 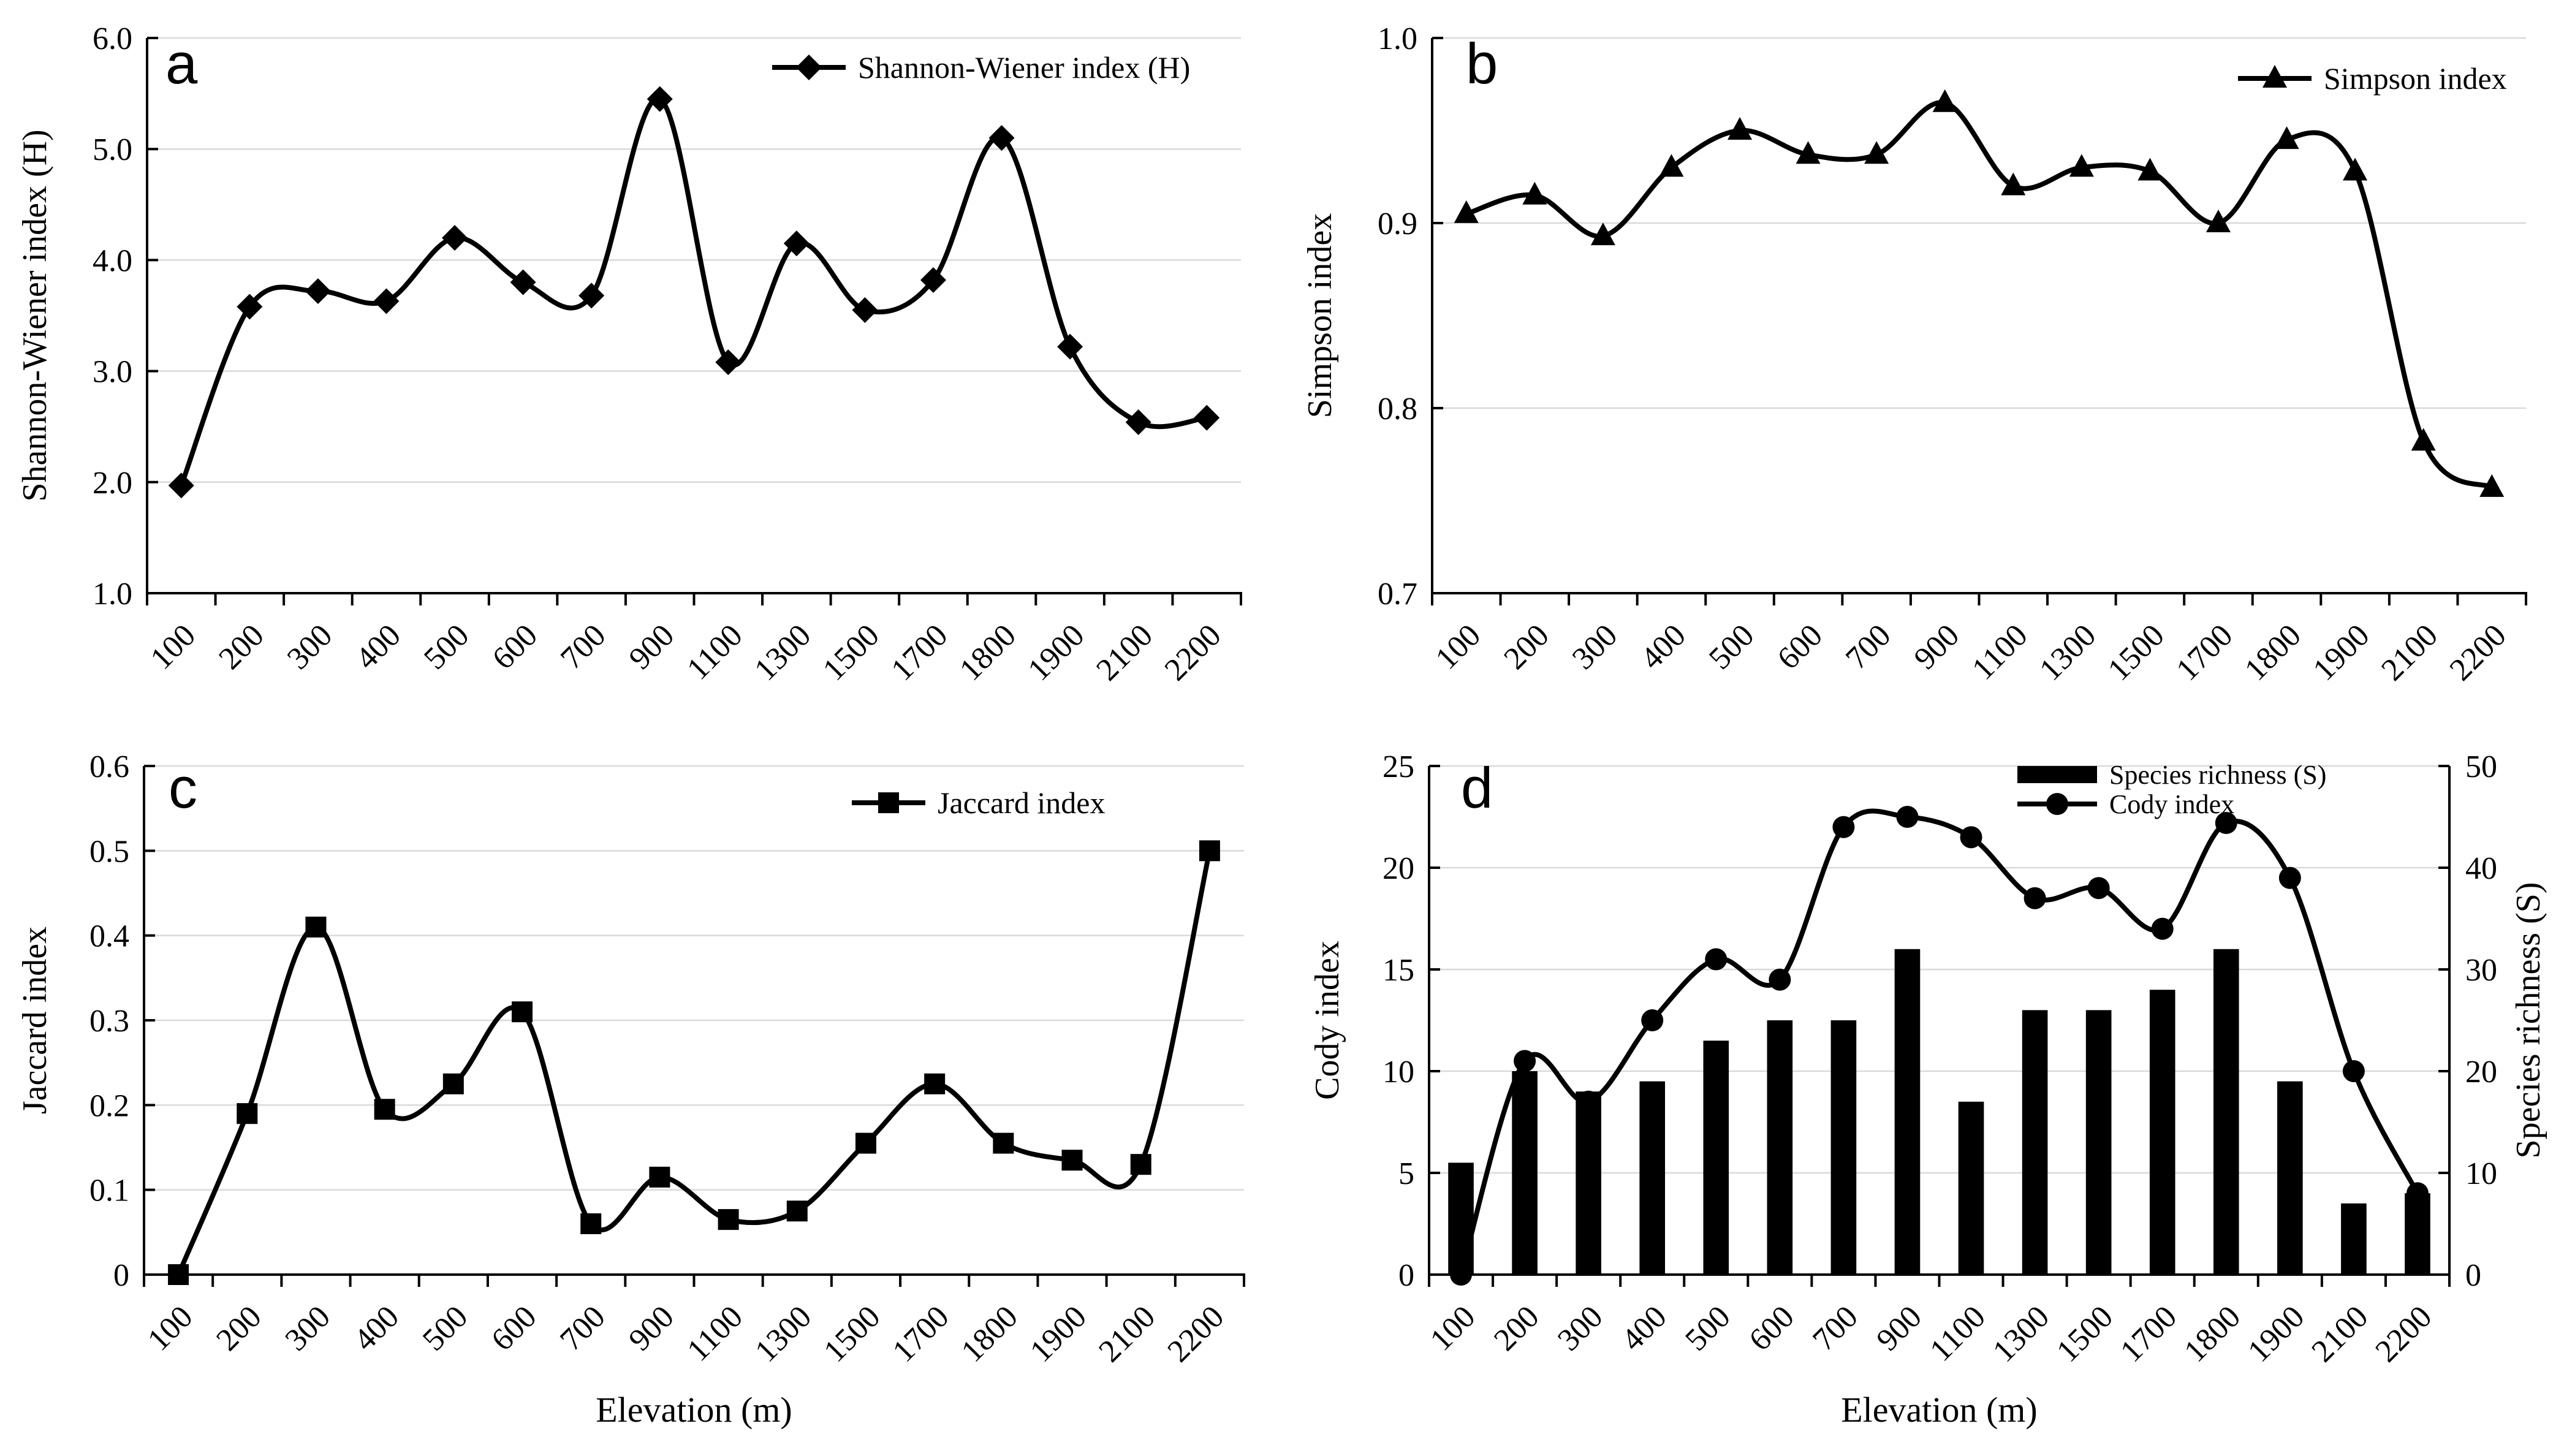 I want to click on bar-series, so click(x=1939, y=1112).